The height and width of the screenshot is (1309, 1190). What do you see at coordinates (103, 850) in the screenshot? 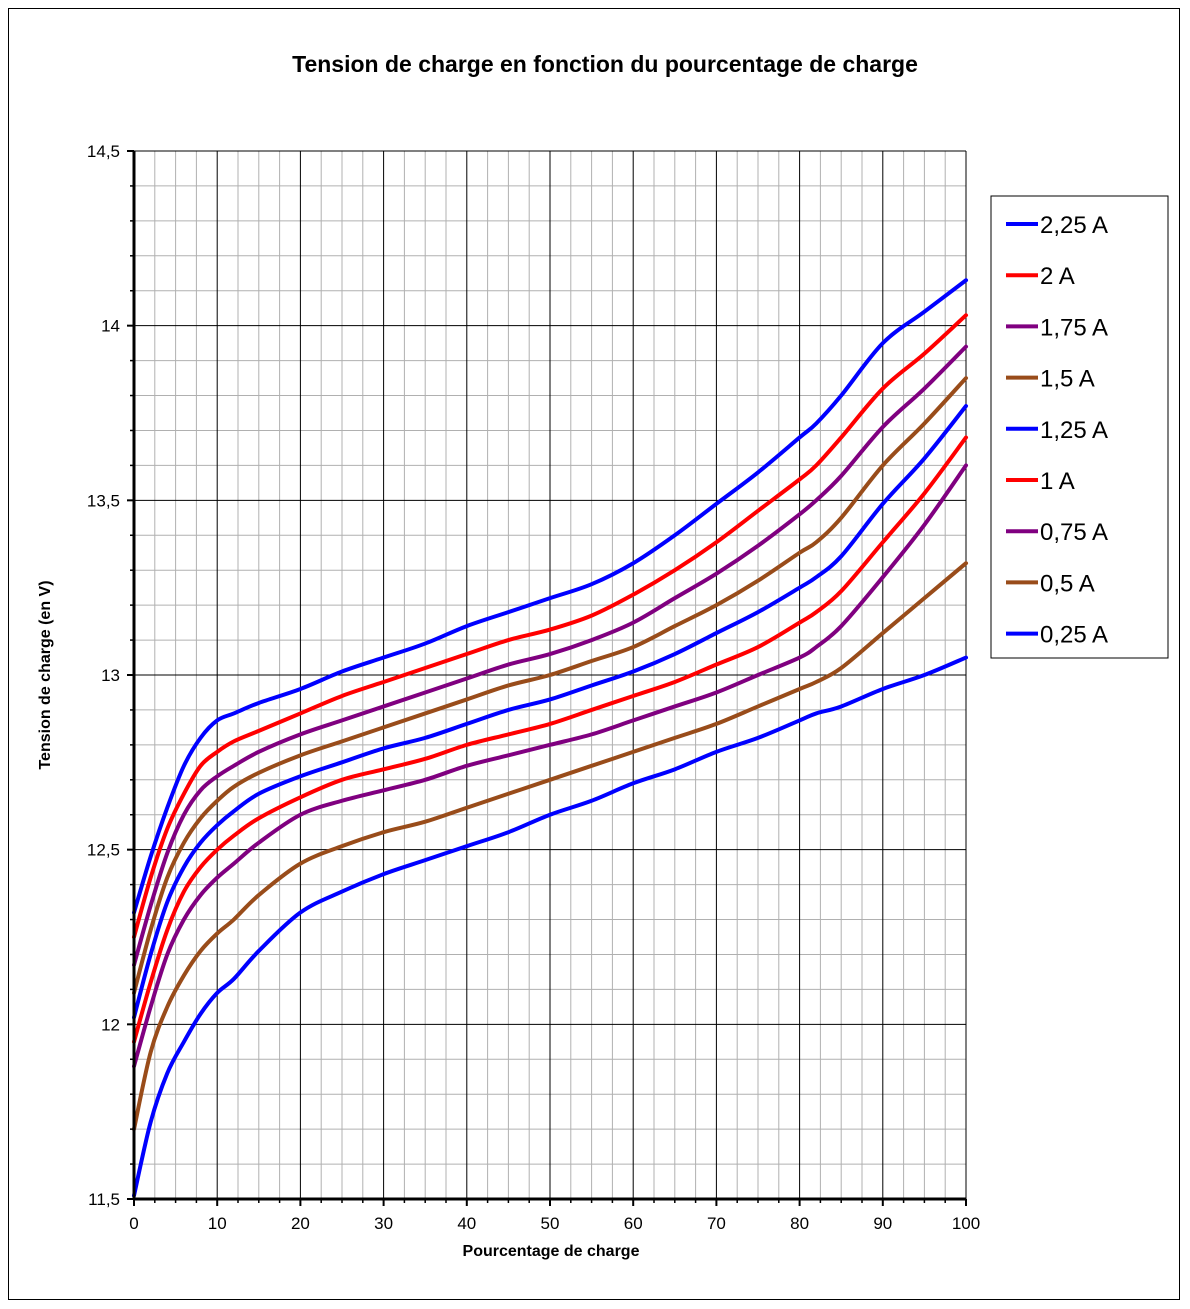
I see `y-tick-label: 12,5` at bounding box center [103, 850].